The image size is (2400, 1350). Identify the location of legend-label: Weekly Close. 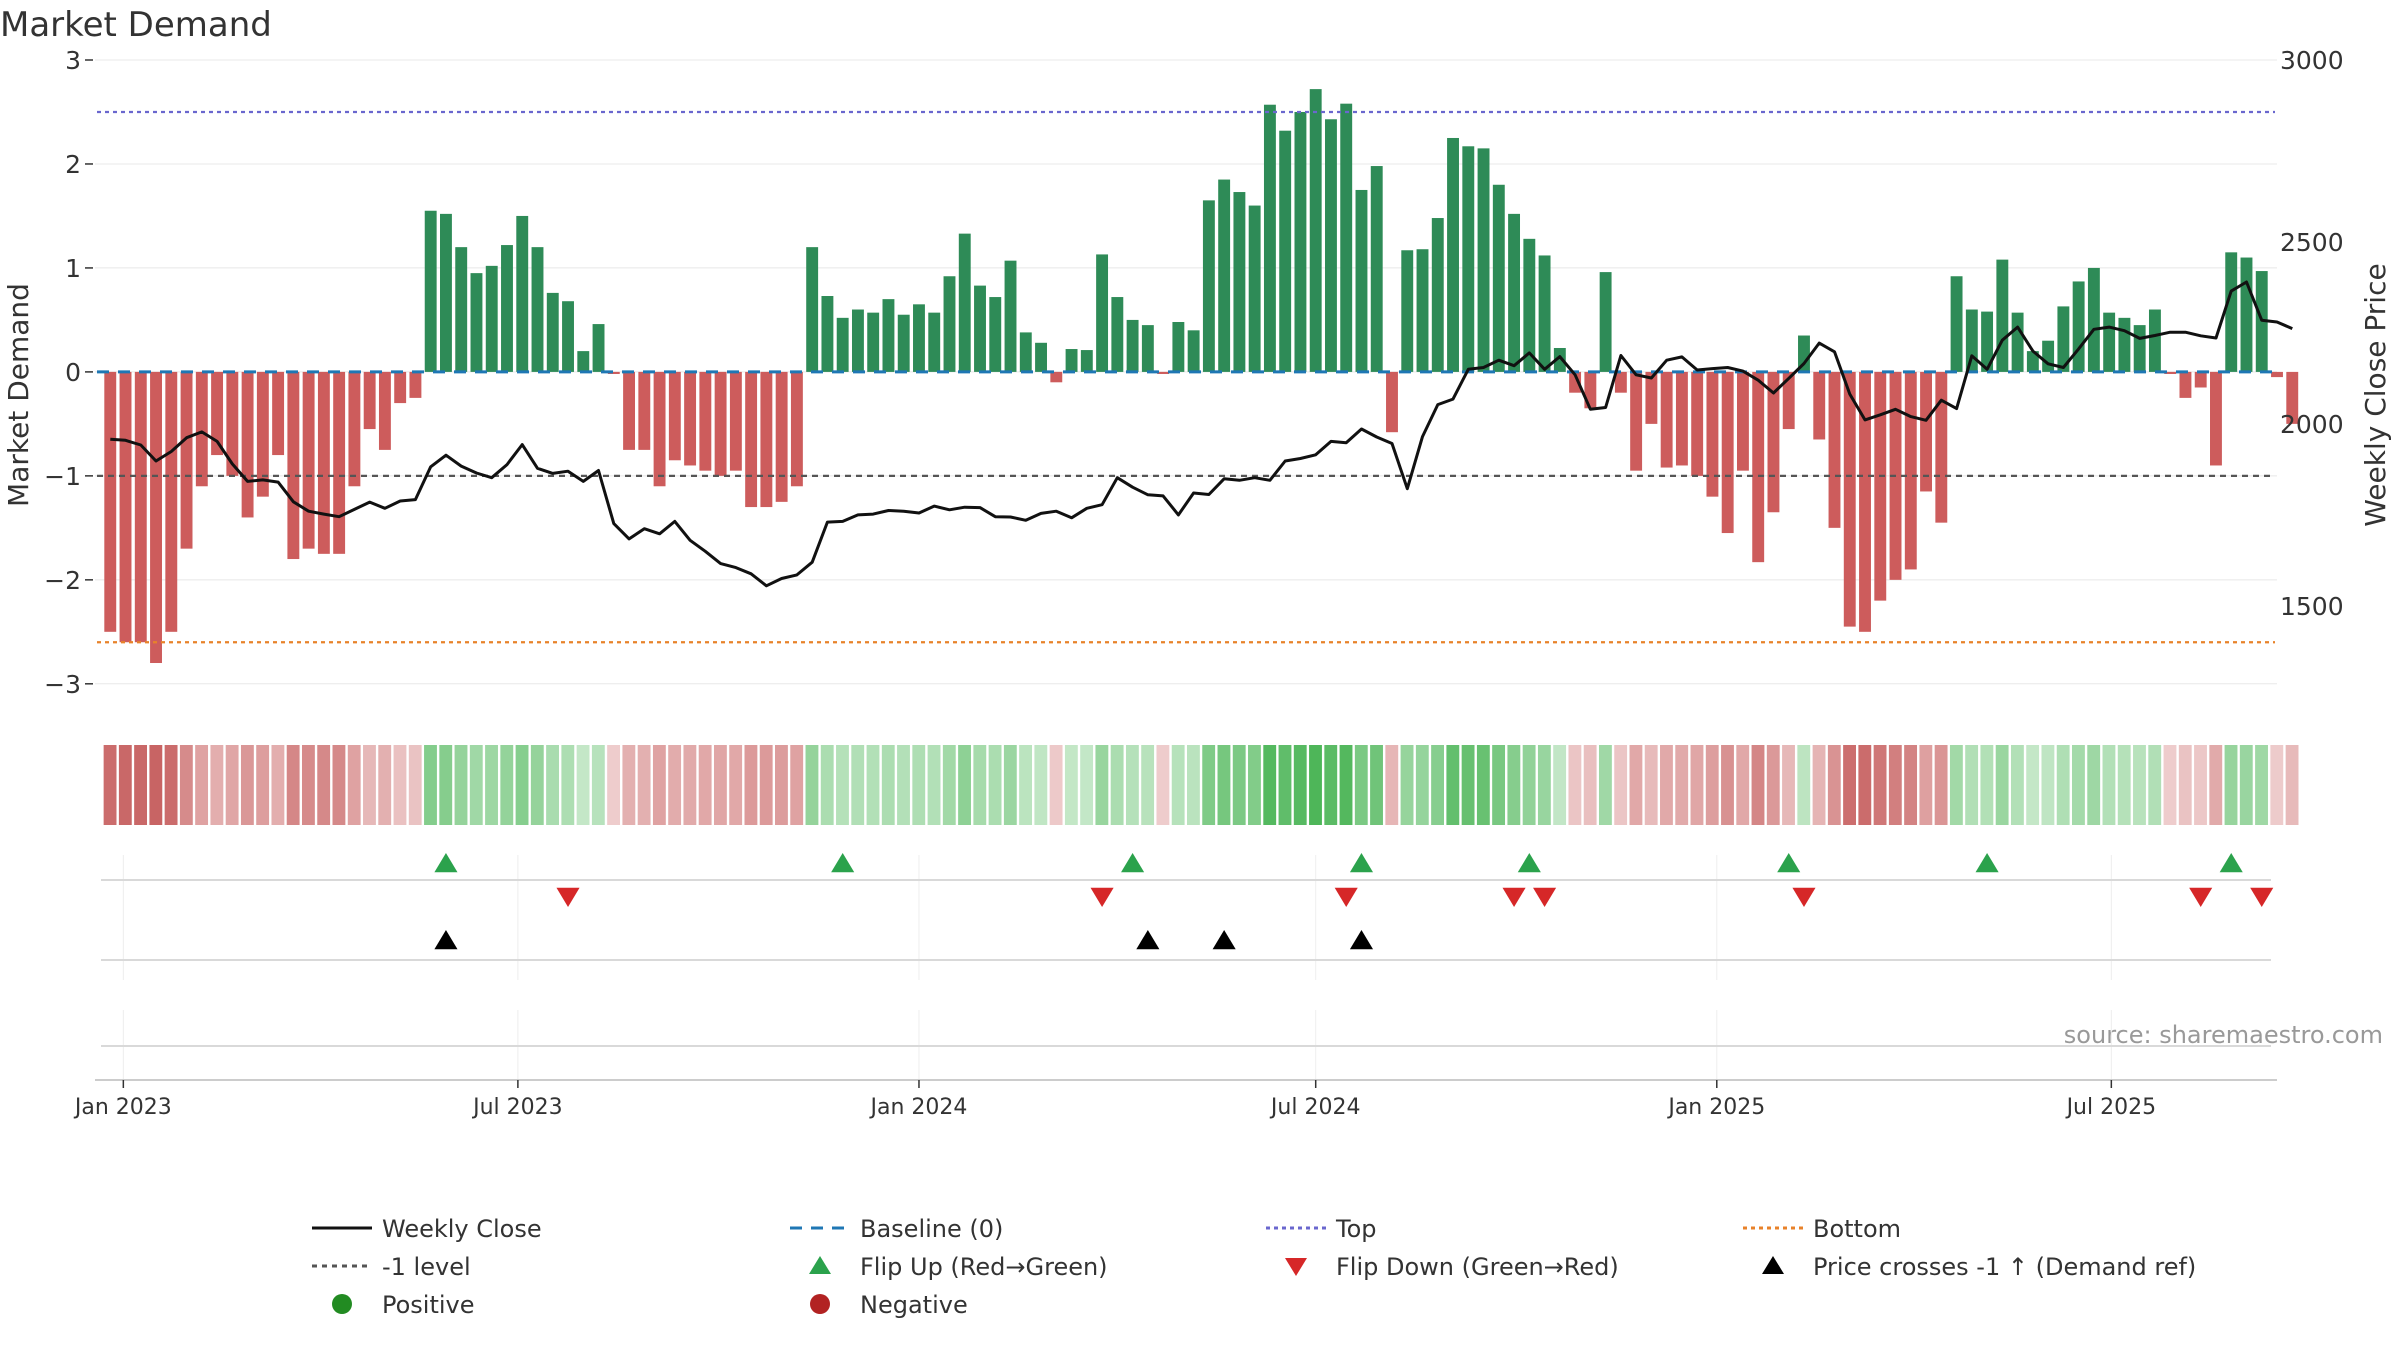
(462, 1229).